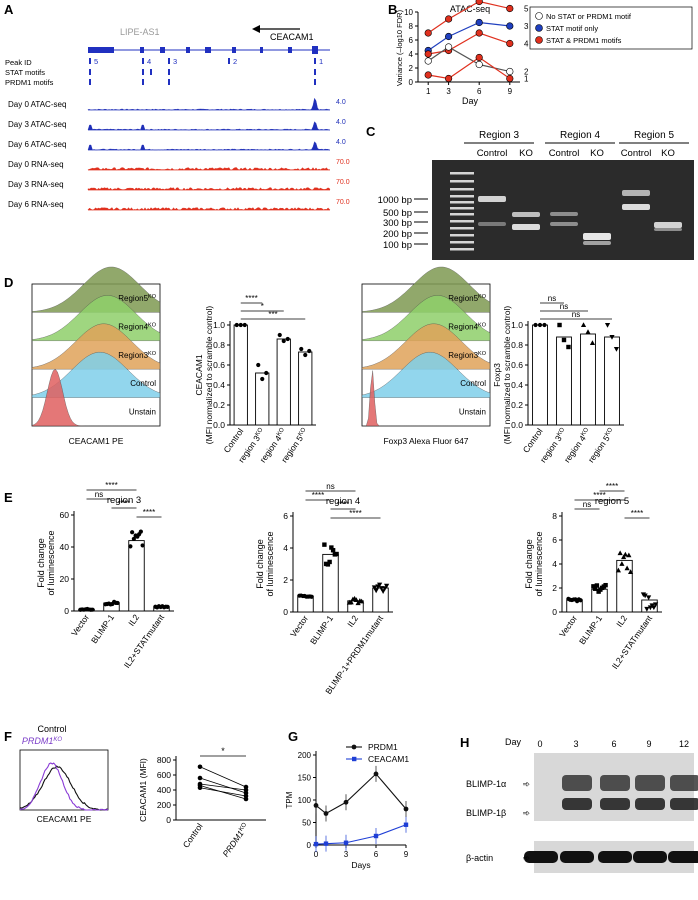  What do you see at coordinates (526, 79) in the screenshot?
I see `series-label: 1` at bounding box center [526, 79].